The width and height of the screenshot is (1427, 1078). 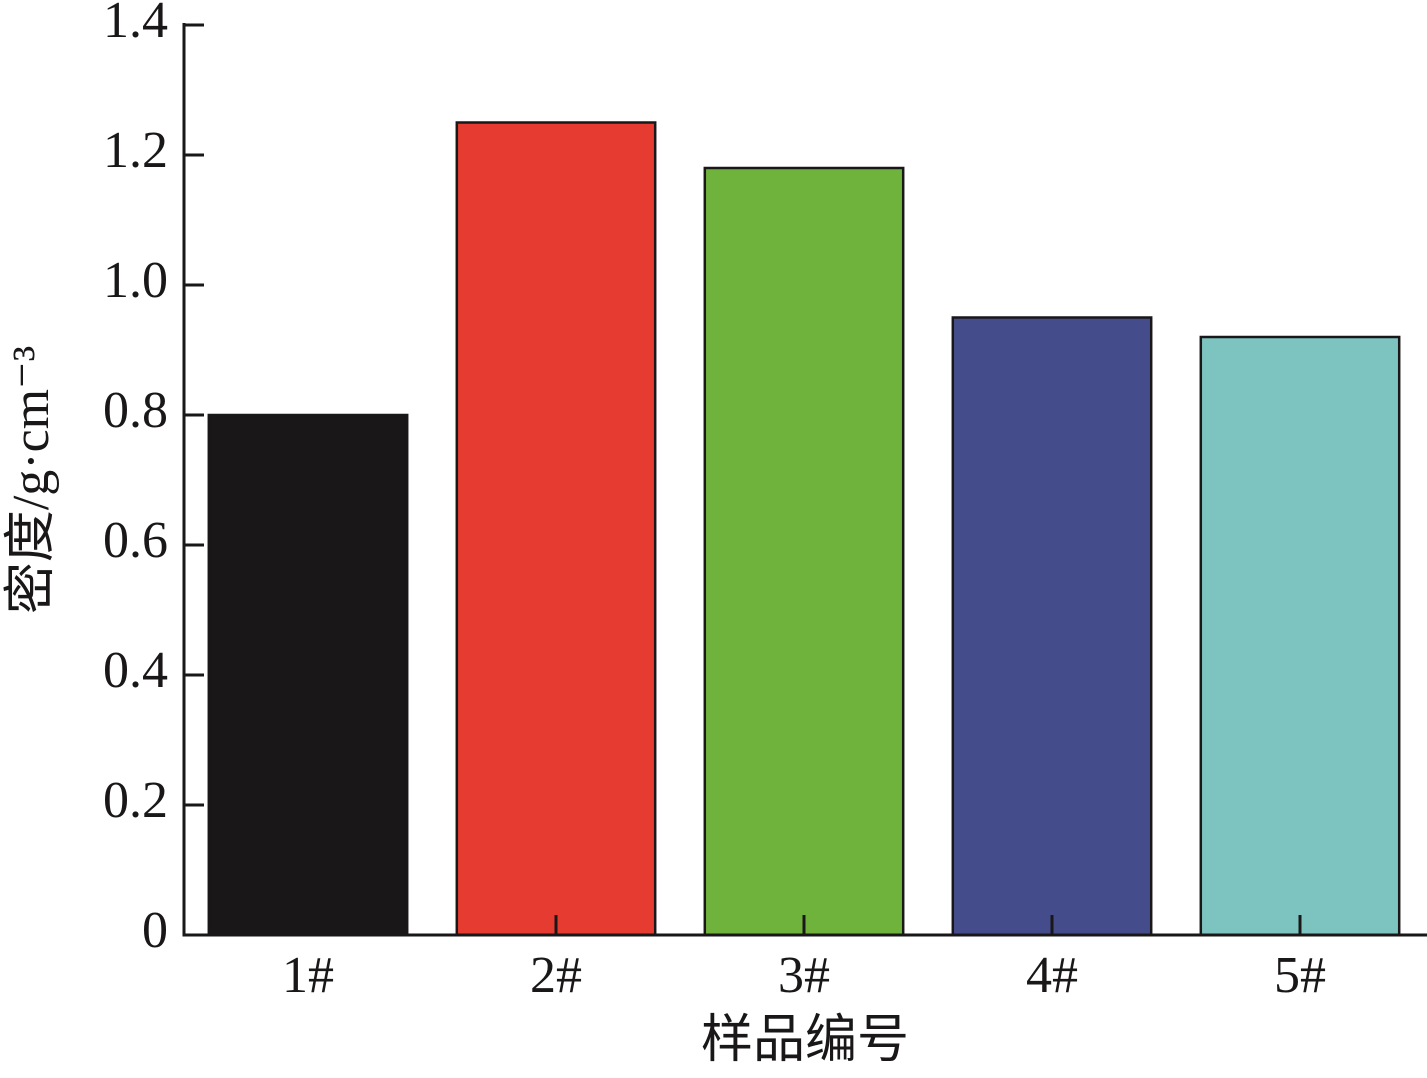 What do you see at coordinates (135, 280) in the screenshot?
I see `y-tick-label: 1.0` at bounding box center [135, 280].